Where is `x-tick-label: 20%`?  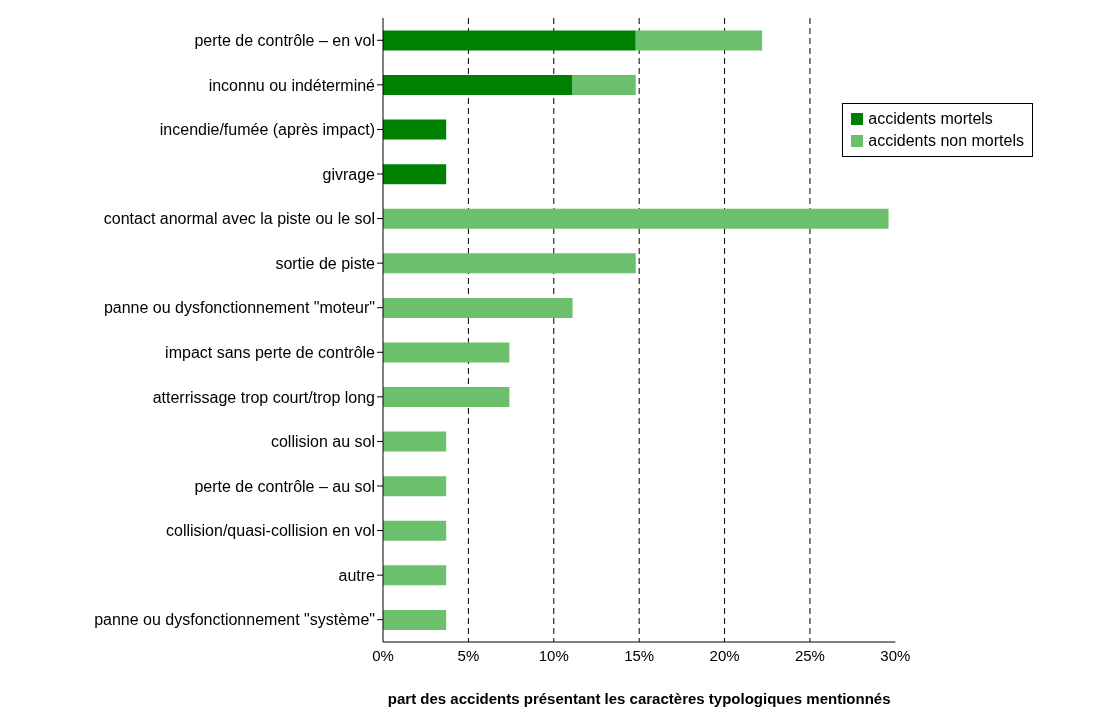 x-tick-label: 20% is located at coordinates (724, 655).